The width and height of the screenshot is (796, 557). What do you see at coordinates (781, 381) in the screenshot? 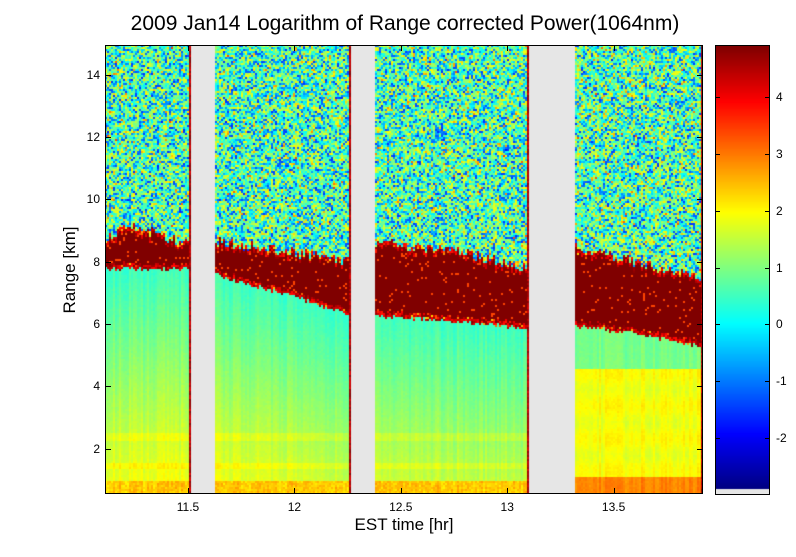
I see `colorbar-tick-label: -1` at bounding box center [781, 381].